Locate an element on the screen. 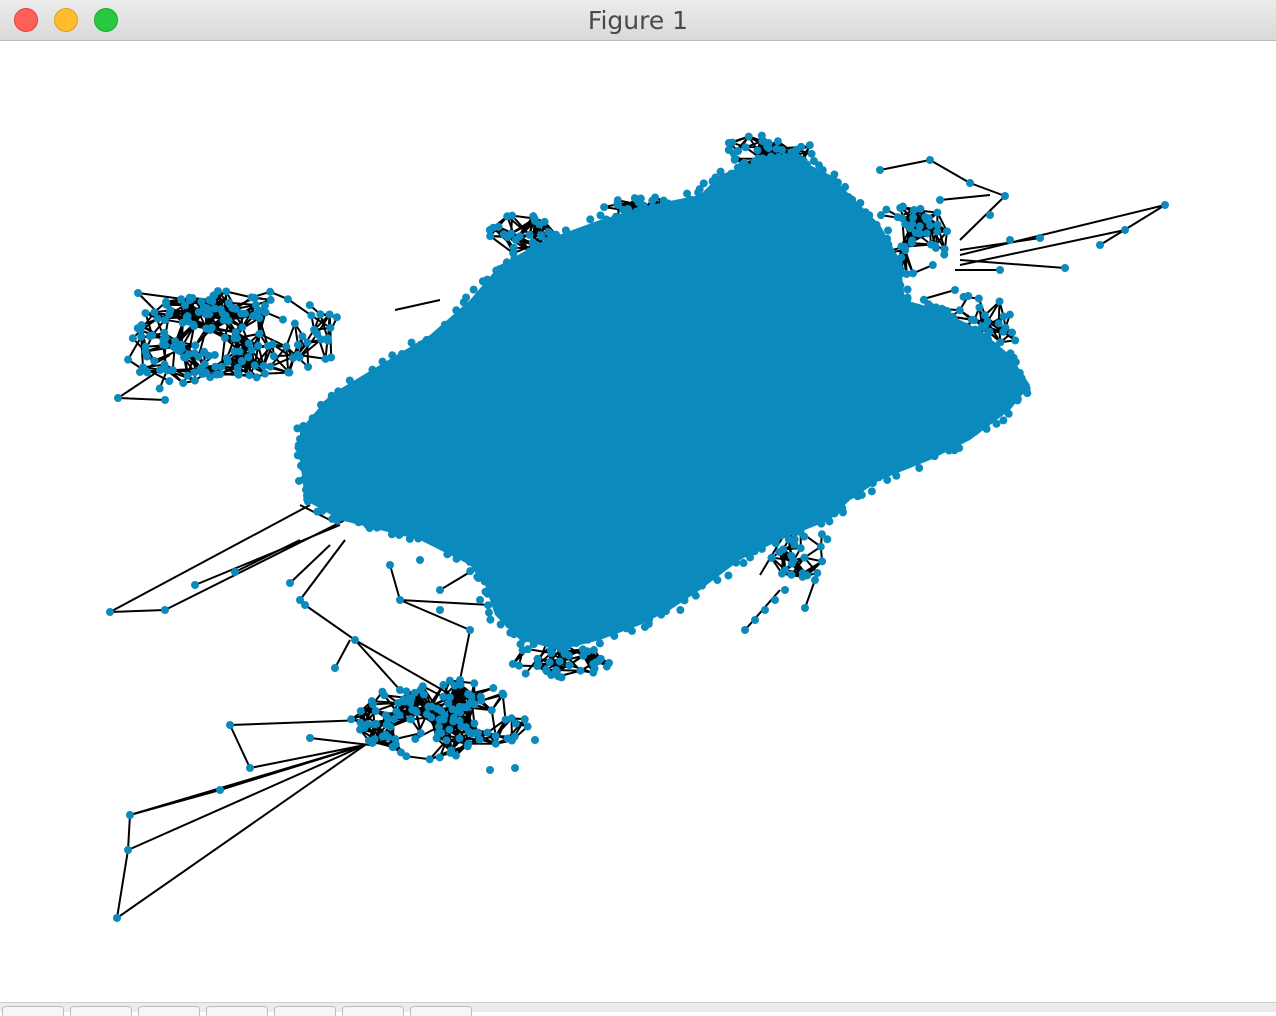 This screenshot has width=1276, height=1016. home-button is located at coordinates (33, 1011).